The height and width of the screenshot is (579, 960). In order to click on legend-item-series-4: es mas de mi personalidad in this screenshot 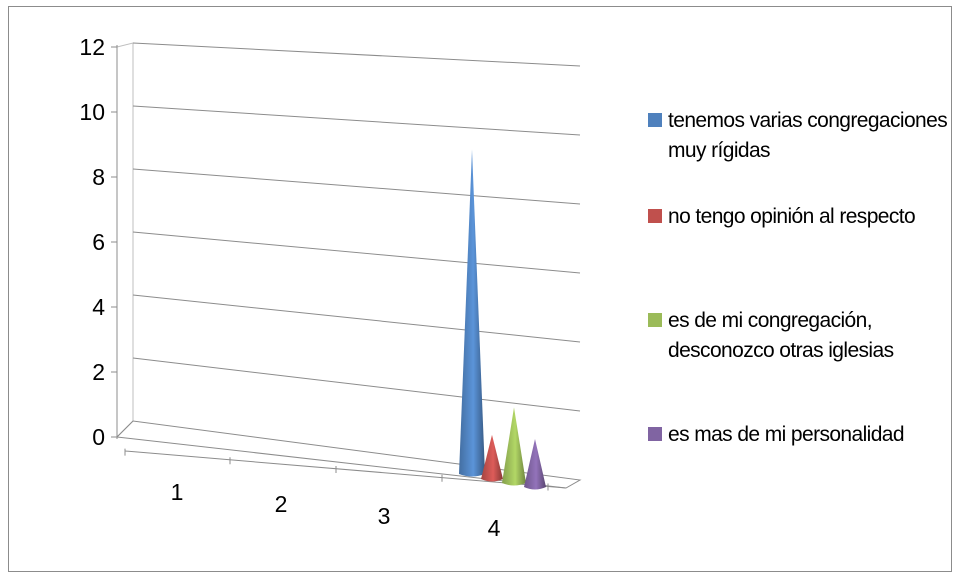, I will do `click(798, 435)`.